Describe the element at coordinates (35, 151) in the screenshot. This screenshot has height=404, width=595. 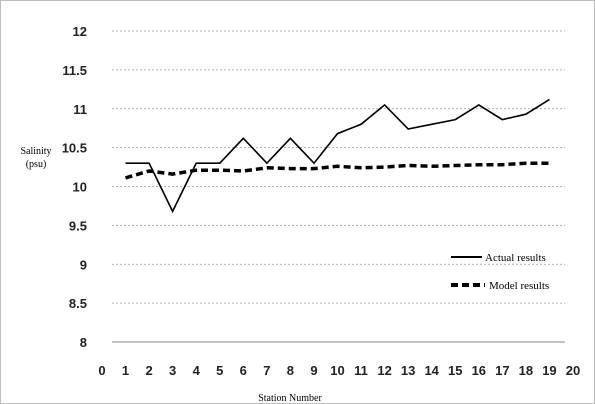
I see `y-axis-label-line-1: Salinity` at that location.